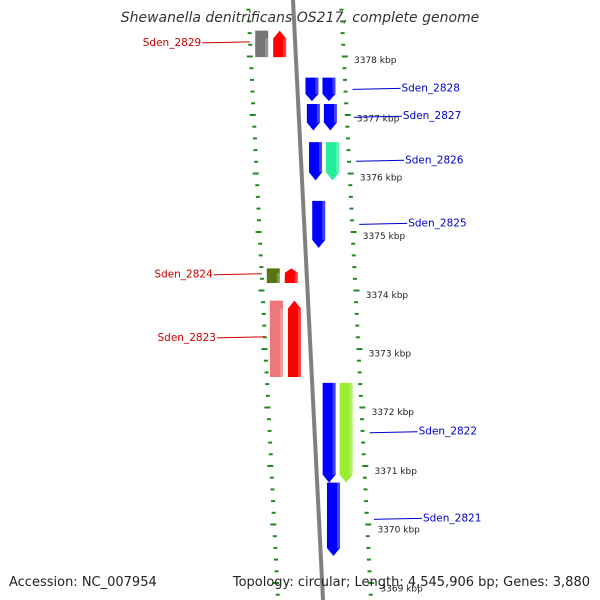 This screenshot has height=600, width=600. I want to click on kbp-tick-label: 3374 kbp, so click(387, 296).